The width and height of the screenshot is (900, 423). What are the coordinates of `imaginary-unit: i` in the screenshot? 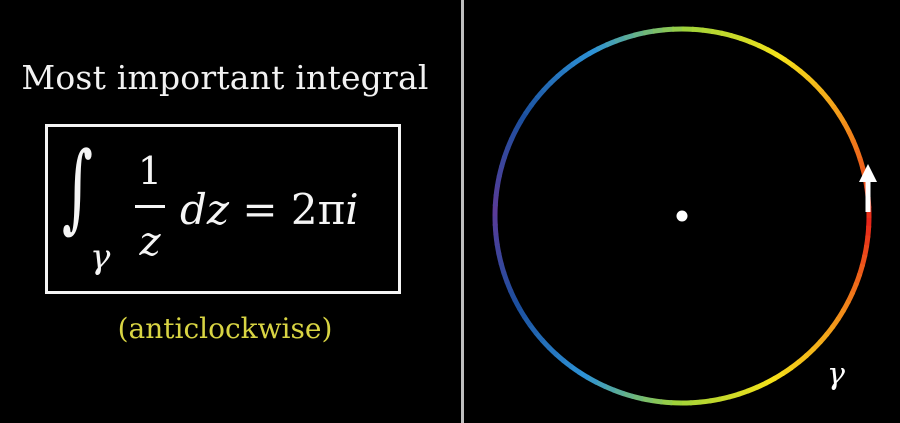 It's located at (352, 209).